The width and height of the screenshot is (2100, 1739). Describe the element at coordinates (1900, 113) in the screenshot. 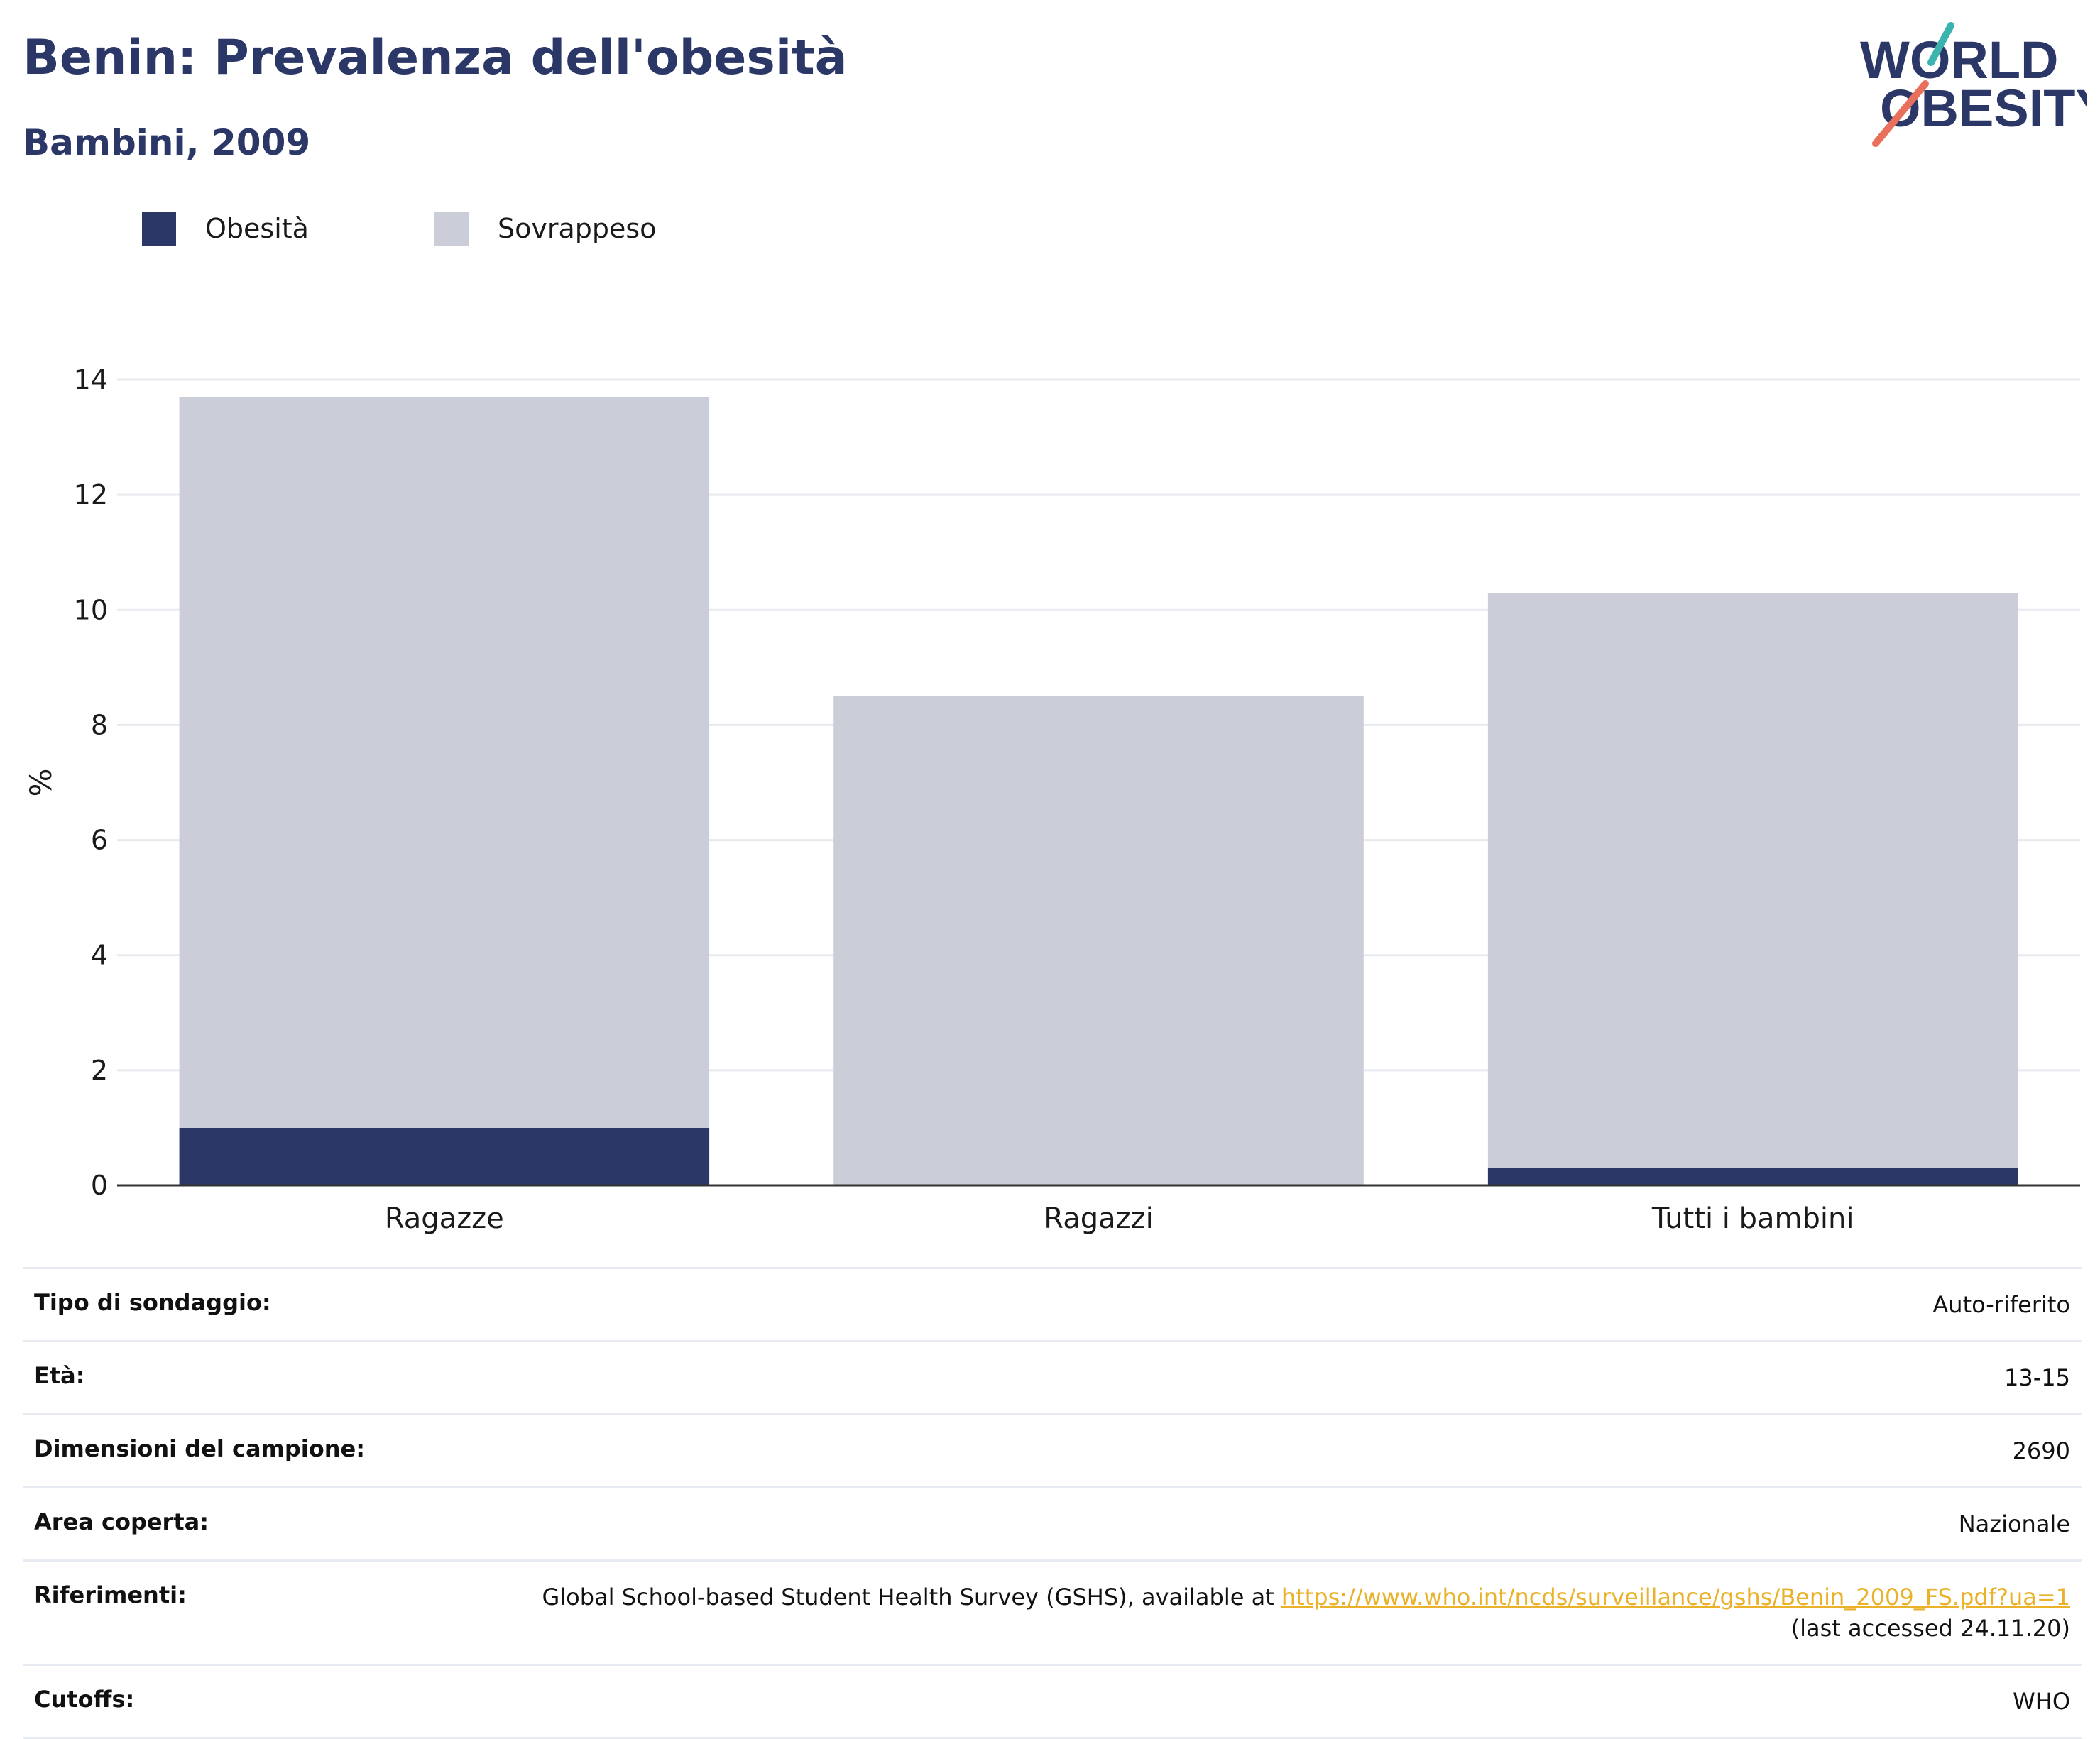

I see `logo-slash-coral` at that location.